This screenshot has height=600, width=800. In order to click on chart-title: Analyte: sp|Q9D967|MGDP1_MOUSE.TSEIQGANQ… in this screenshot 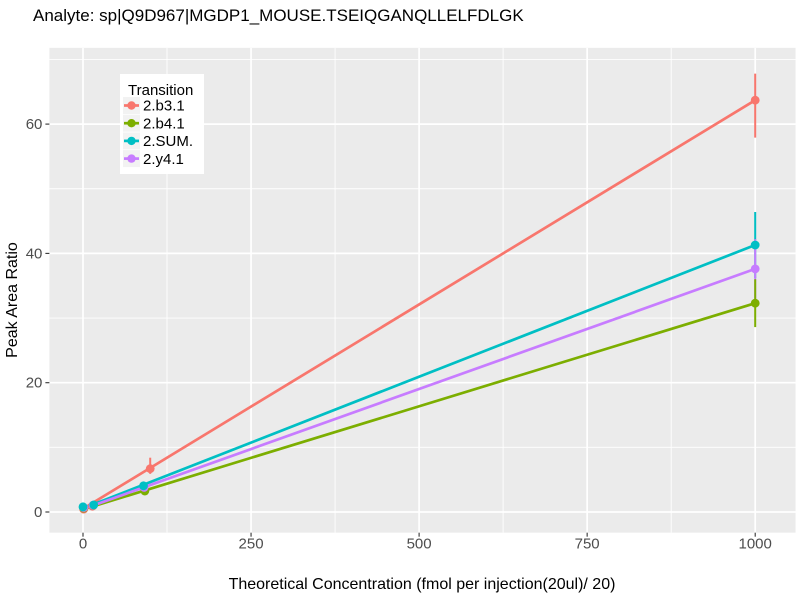, I will do `click(278, 15)`.